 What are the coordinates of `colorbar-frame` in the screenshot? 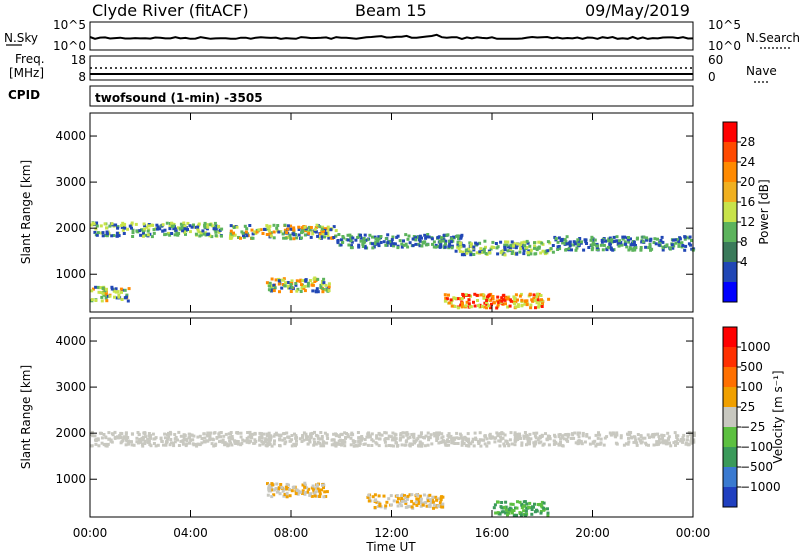 It's located at (730, 212).